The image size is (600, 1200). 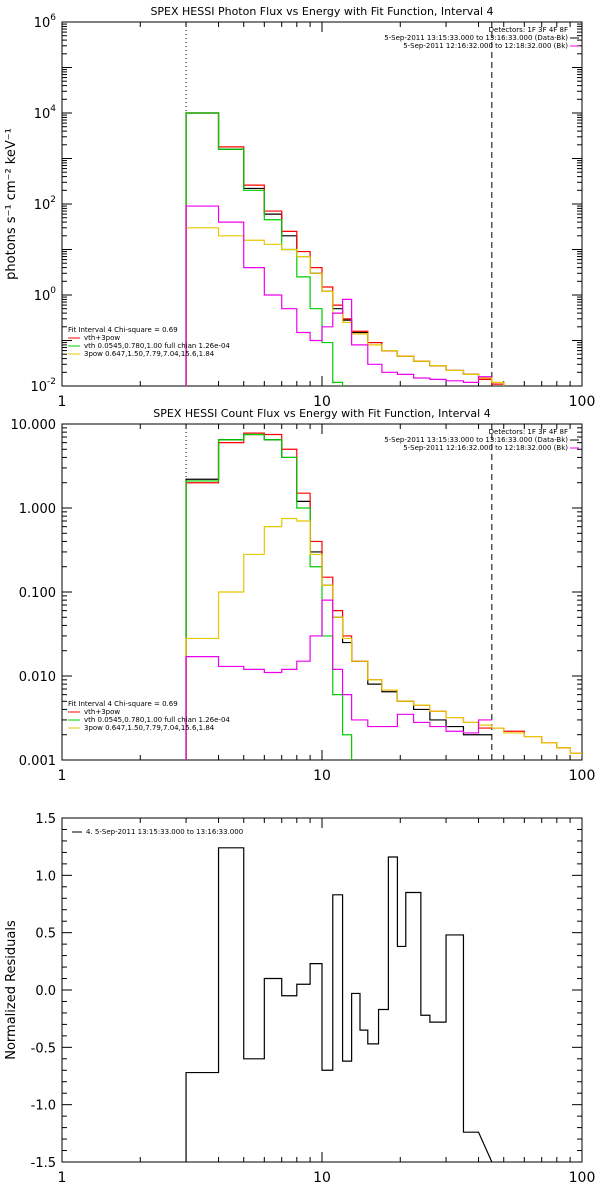 I want to click on y-tick-label: 0.001, so click(x=37, y=761).